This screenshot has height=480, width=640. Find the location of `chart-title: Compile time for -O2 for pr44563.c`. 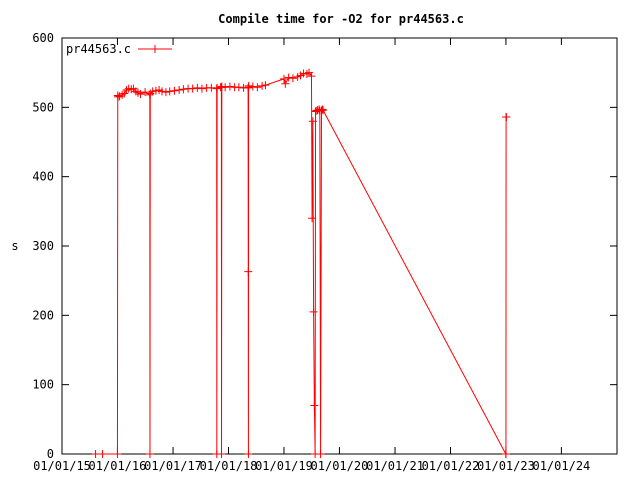

chart-title: Compile time for -O2 for pr44563.c is located at coordinates (341, 19).